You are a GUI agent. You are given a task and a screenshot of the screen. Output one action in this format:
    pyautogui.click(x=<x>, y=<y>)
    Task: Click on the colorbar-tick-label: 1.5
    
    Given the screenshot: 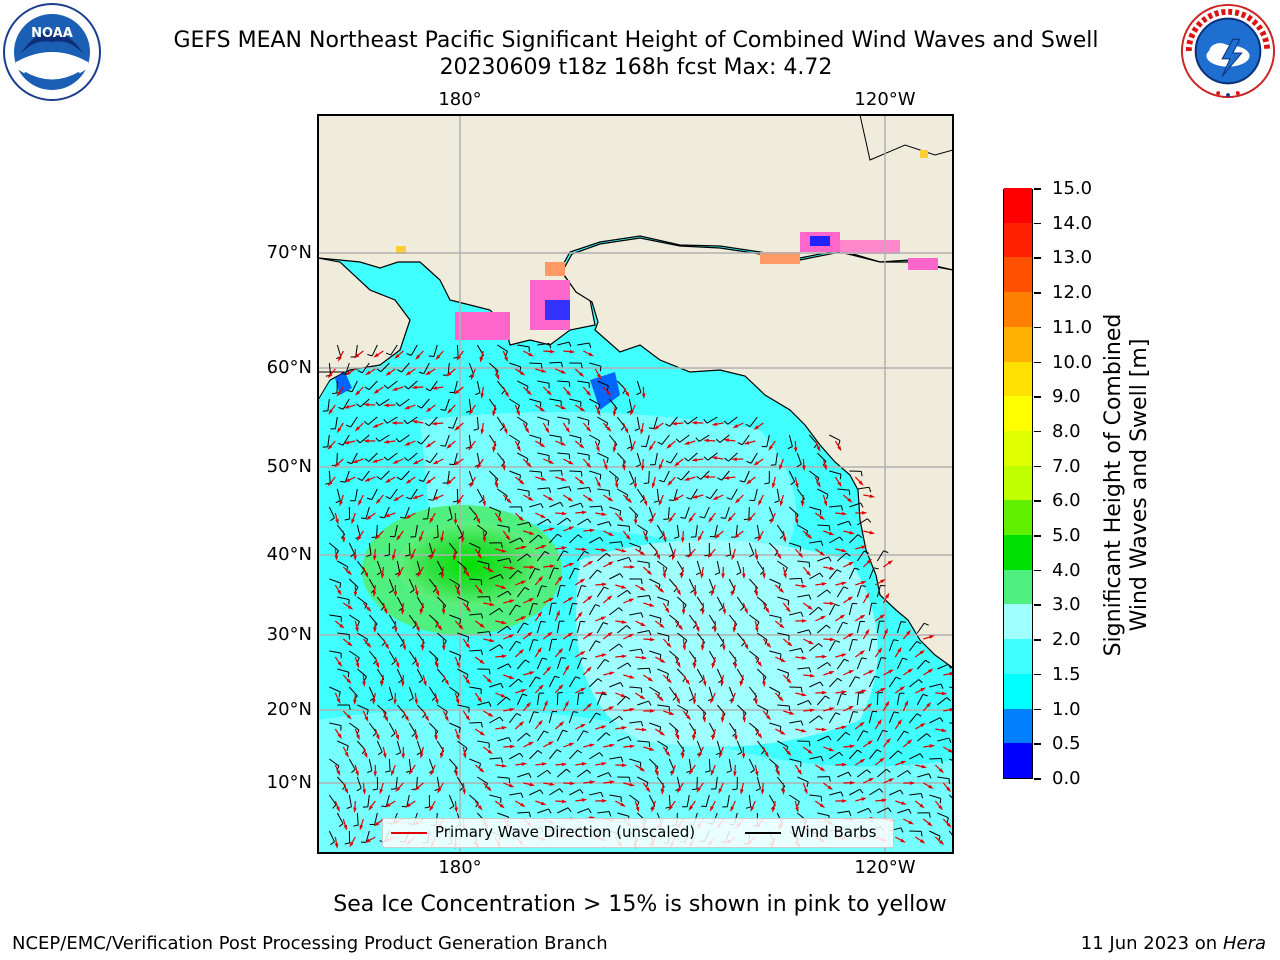 What is the action you would take?
    pyautogui.click(x=1066, y=674)
    